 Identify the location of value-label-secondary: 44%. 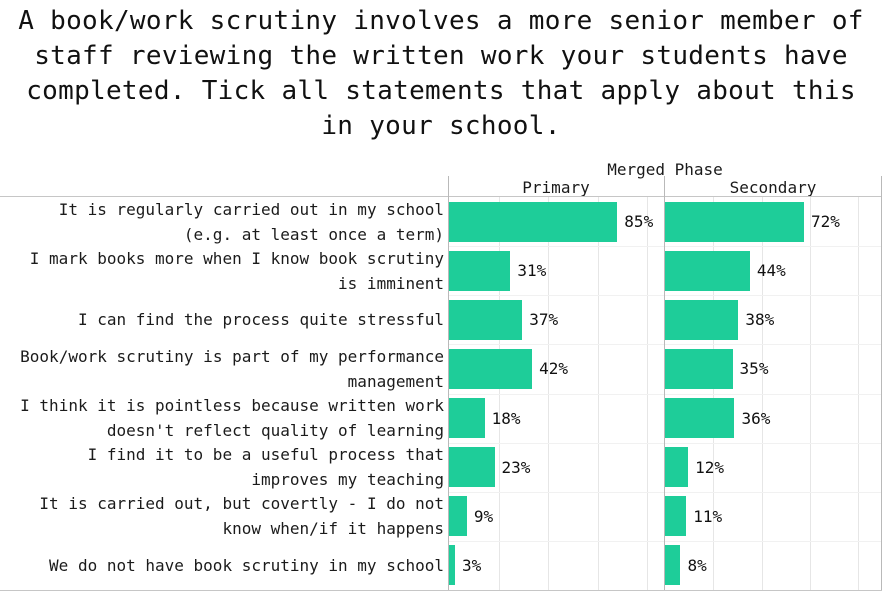
(771, 271).